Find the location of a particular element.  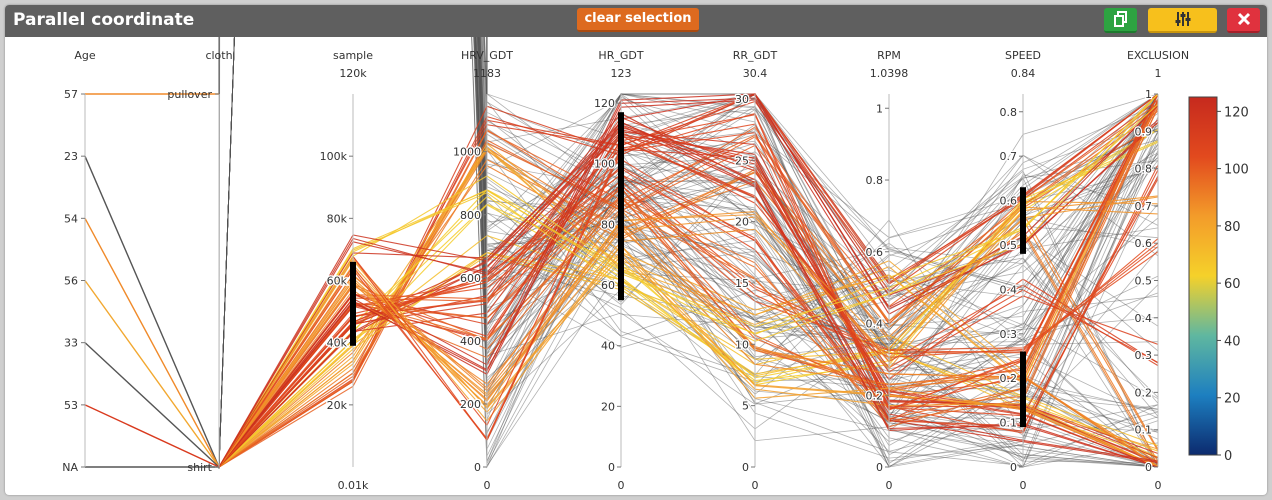

adjust-settings-button is located at coordinates (1182, 20).